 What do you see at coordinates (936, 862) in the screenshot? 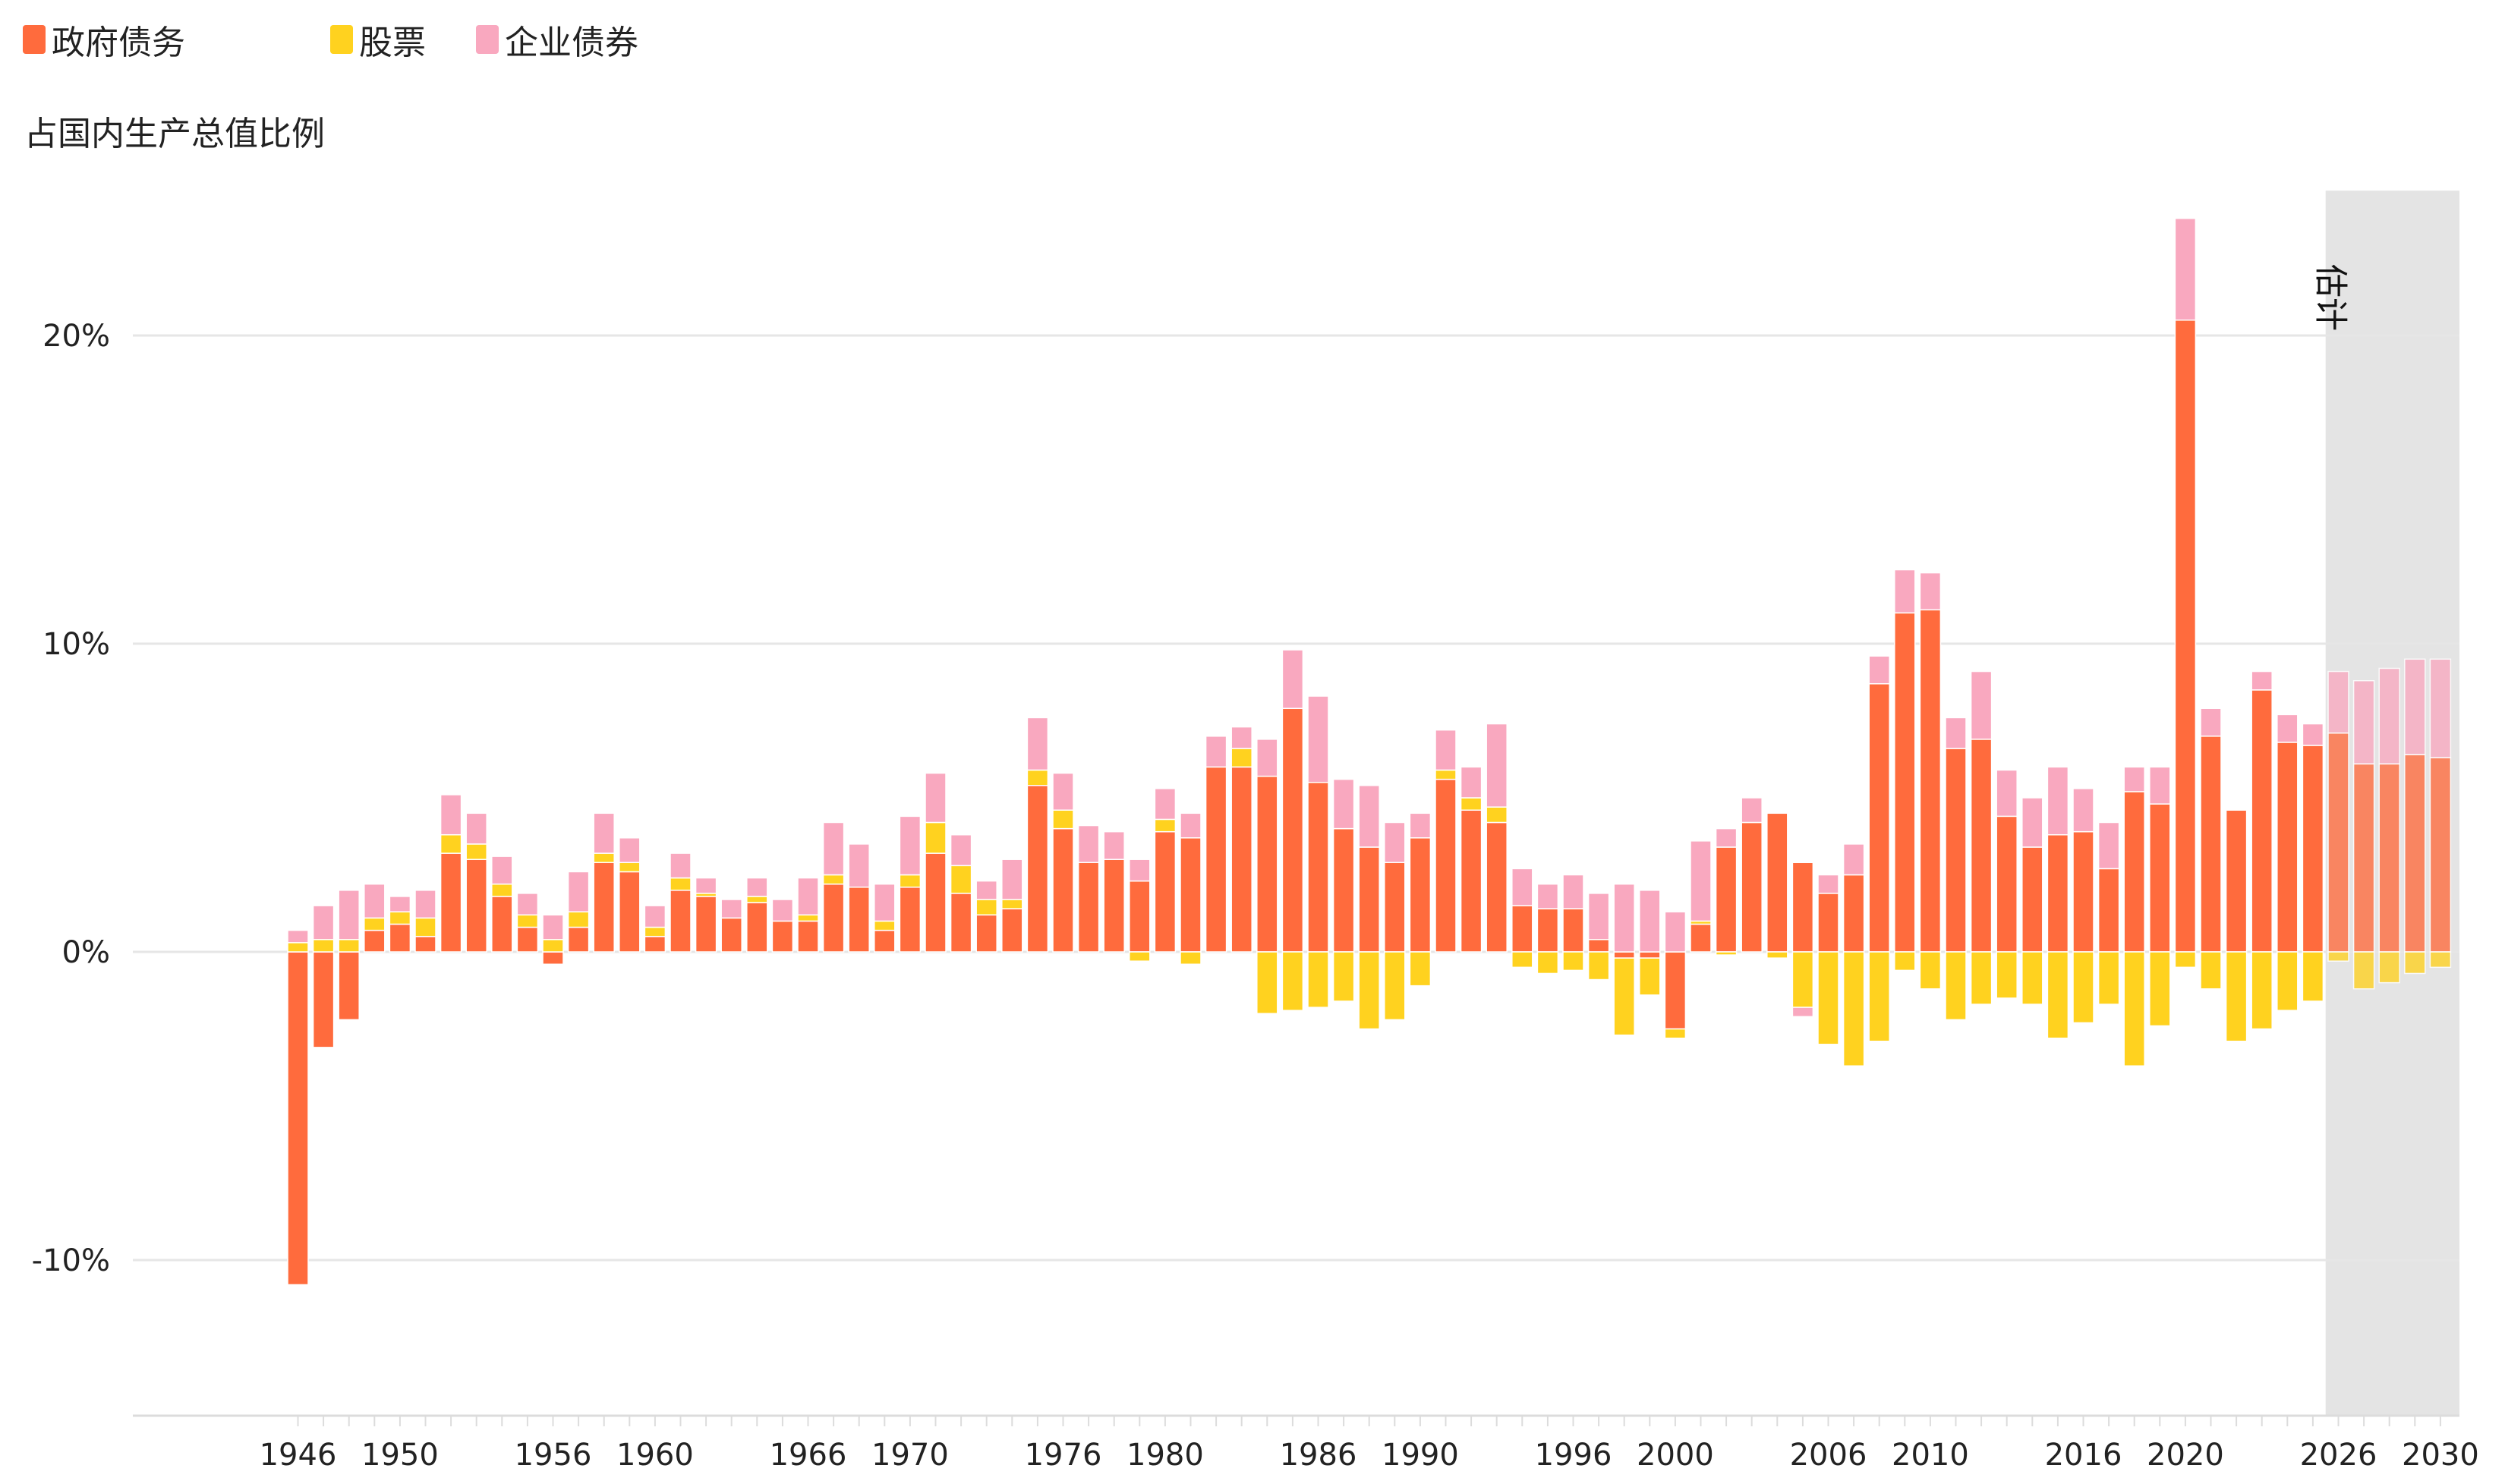
I see `bar-group-1971` at bounding box center [936, 862].